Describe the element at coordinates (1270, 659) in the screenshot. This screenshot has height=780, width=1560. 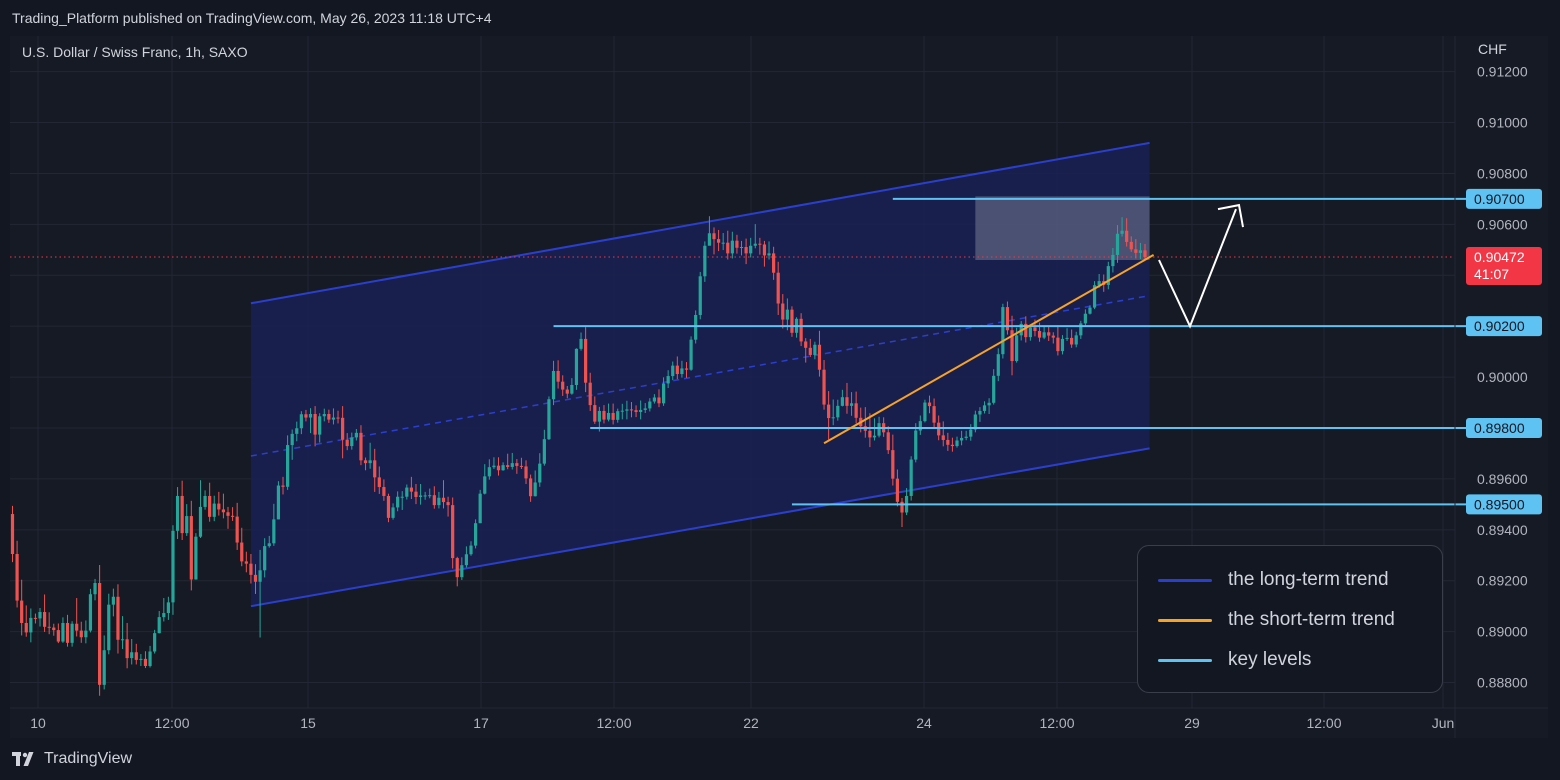
I see `legend-label-key-levels: key levels` at that location.